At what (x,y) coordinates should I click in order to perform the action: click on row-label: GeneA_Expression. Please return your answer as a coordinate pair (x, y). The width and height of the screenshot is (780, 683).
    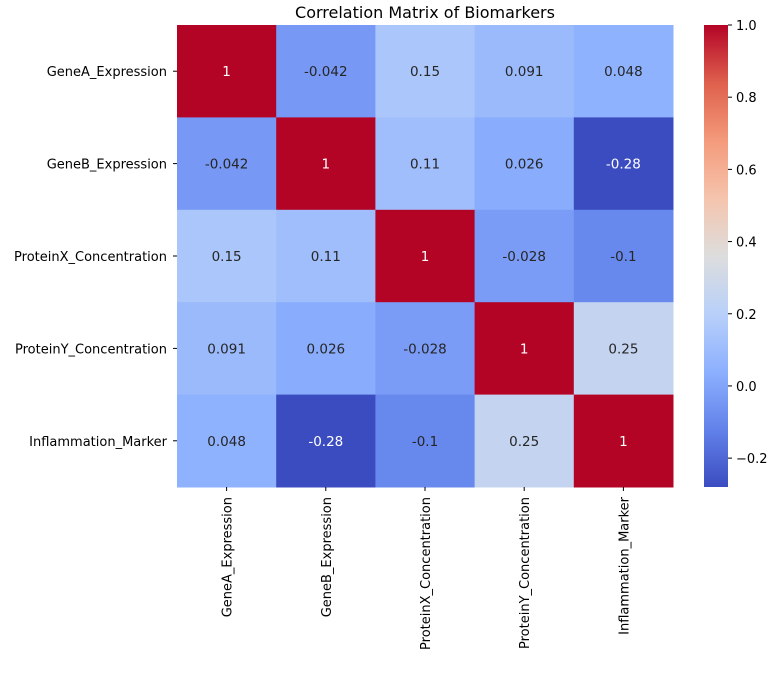
    Looking at the image, I should click on (107, 72).